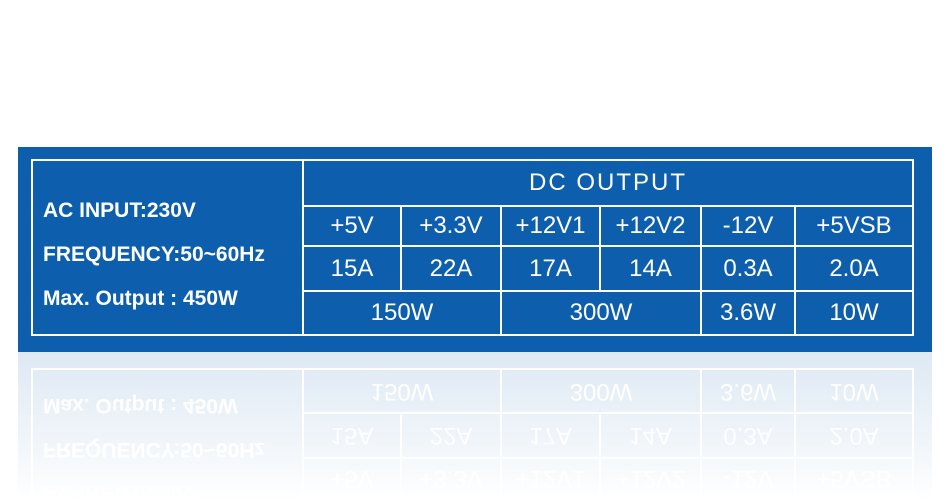 This screenshot has height=500, width=950. Describe the element at coordinates (452, 269) in the screenshot. I see `current-value: 22A` at that location.